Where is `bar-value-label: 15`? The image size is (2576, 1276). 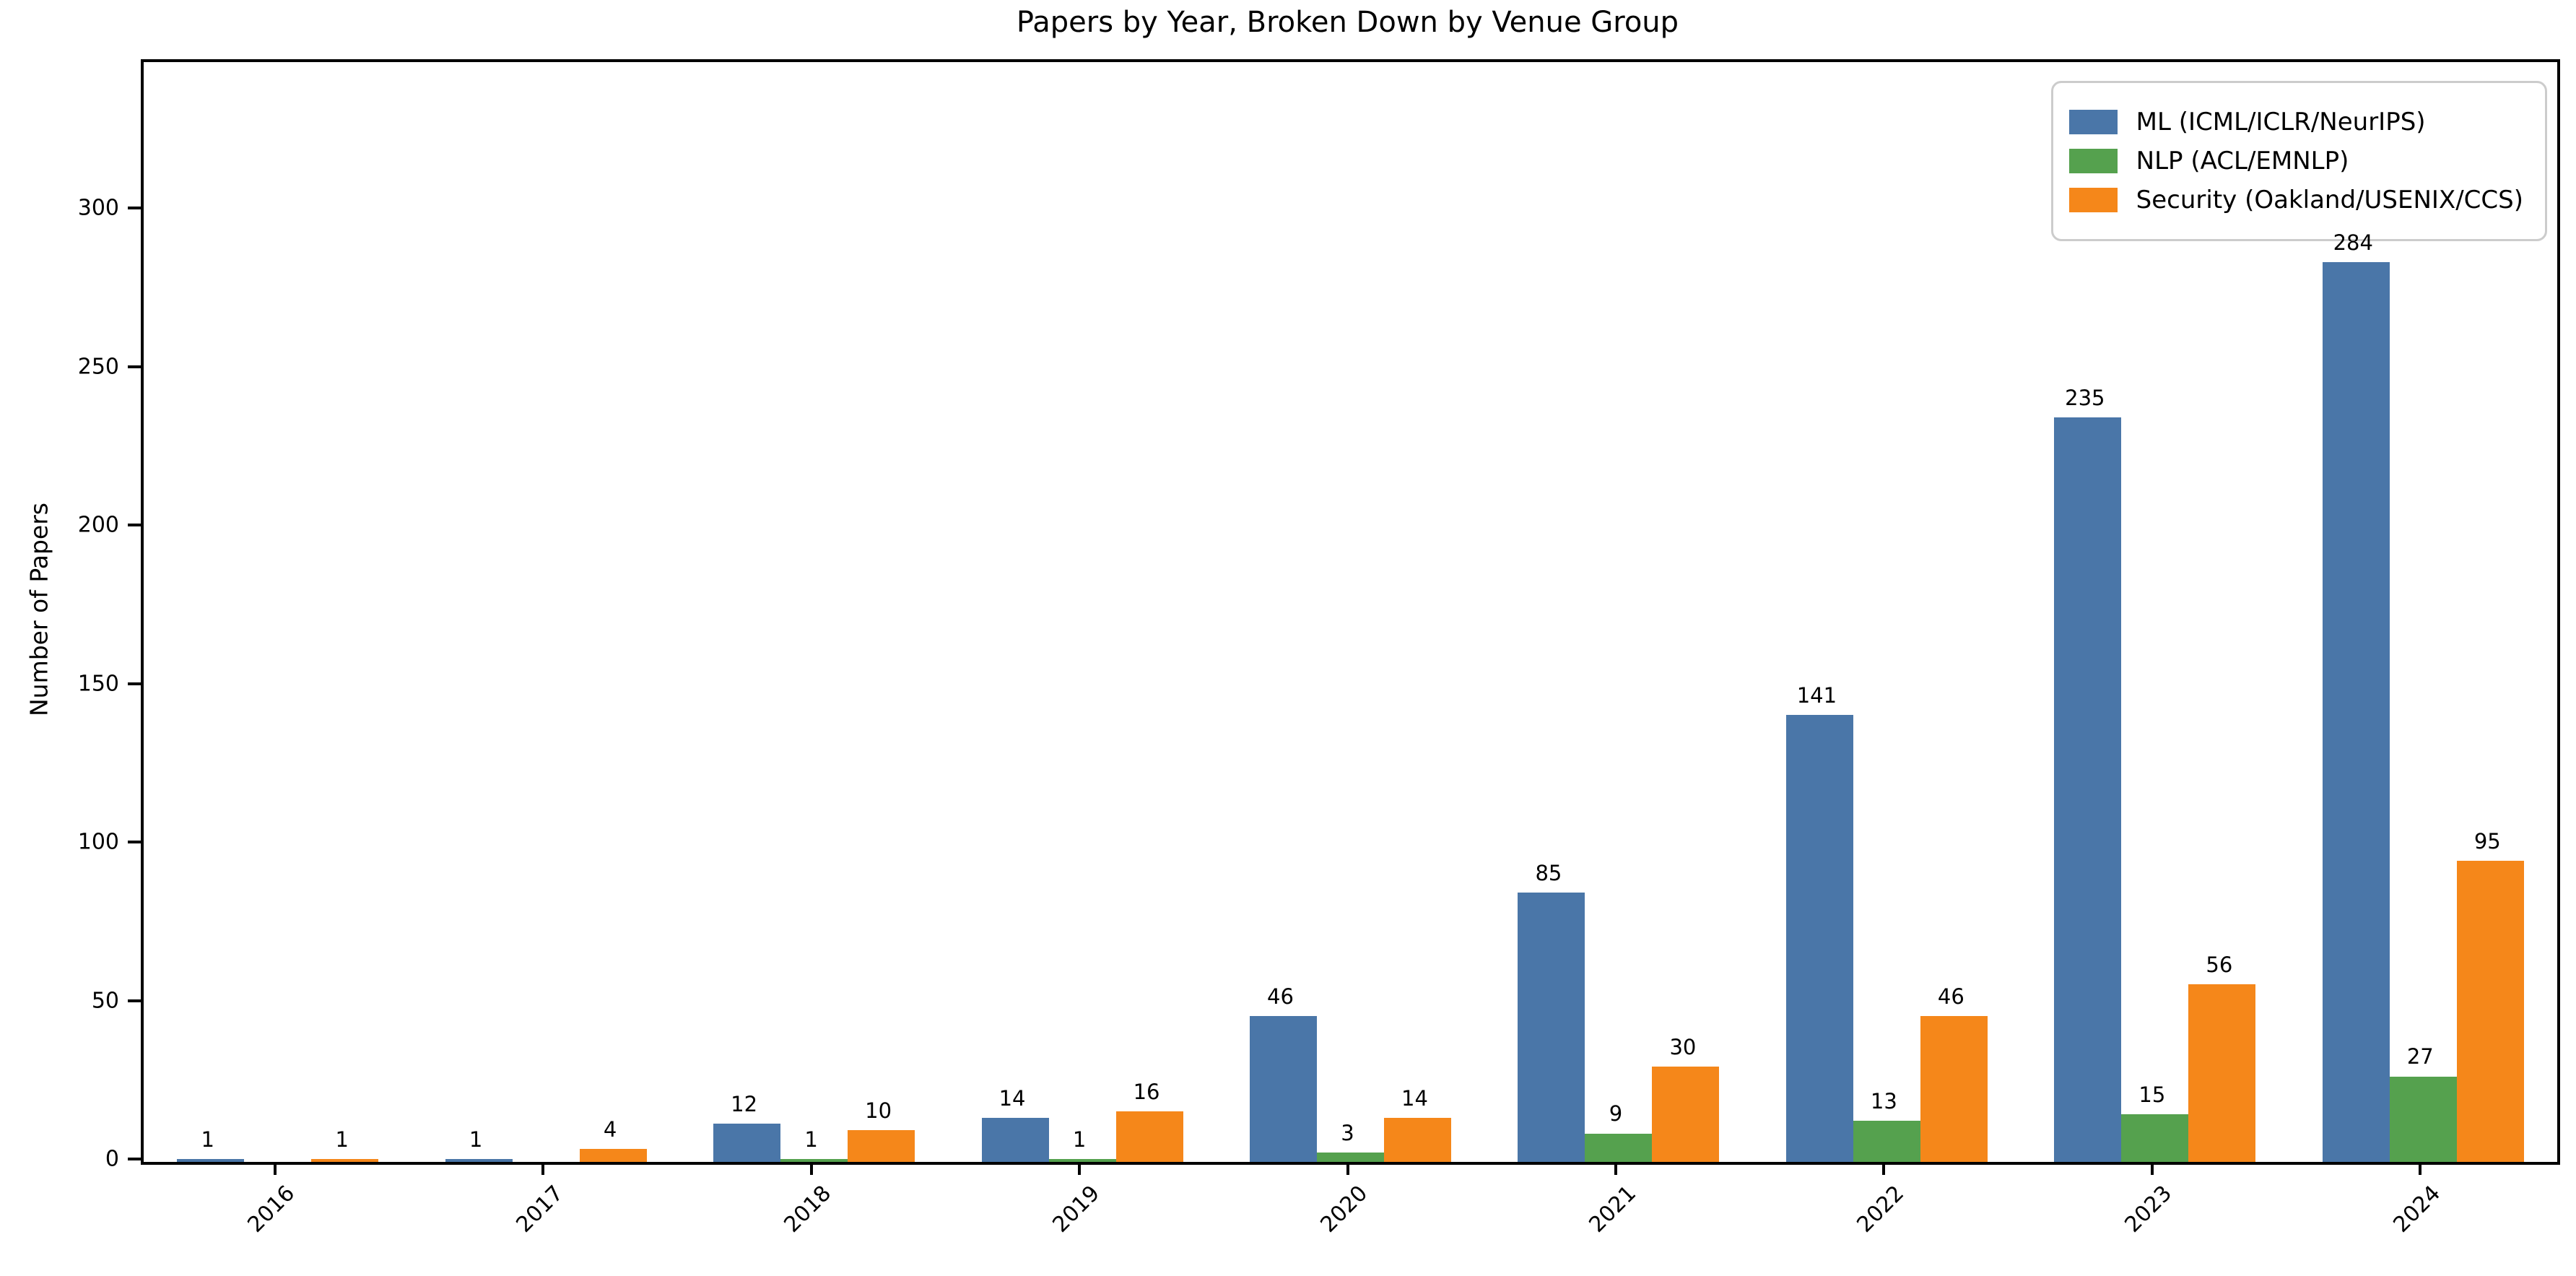
bar-value-label: 15 is located at coordinates (2152, 1095).